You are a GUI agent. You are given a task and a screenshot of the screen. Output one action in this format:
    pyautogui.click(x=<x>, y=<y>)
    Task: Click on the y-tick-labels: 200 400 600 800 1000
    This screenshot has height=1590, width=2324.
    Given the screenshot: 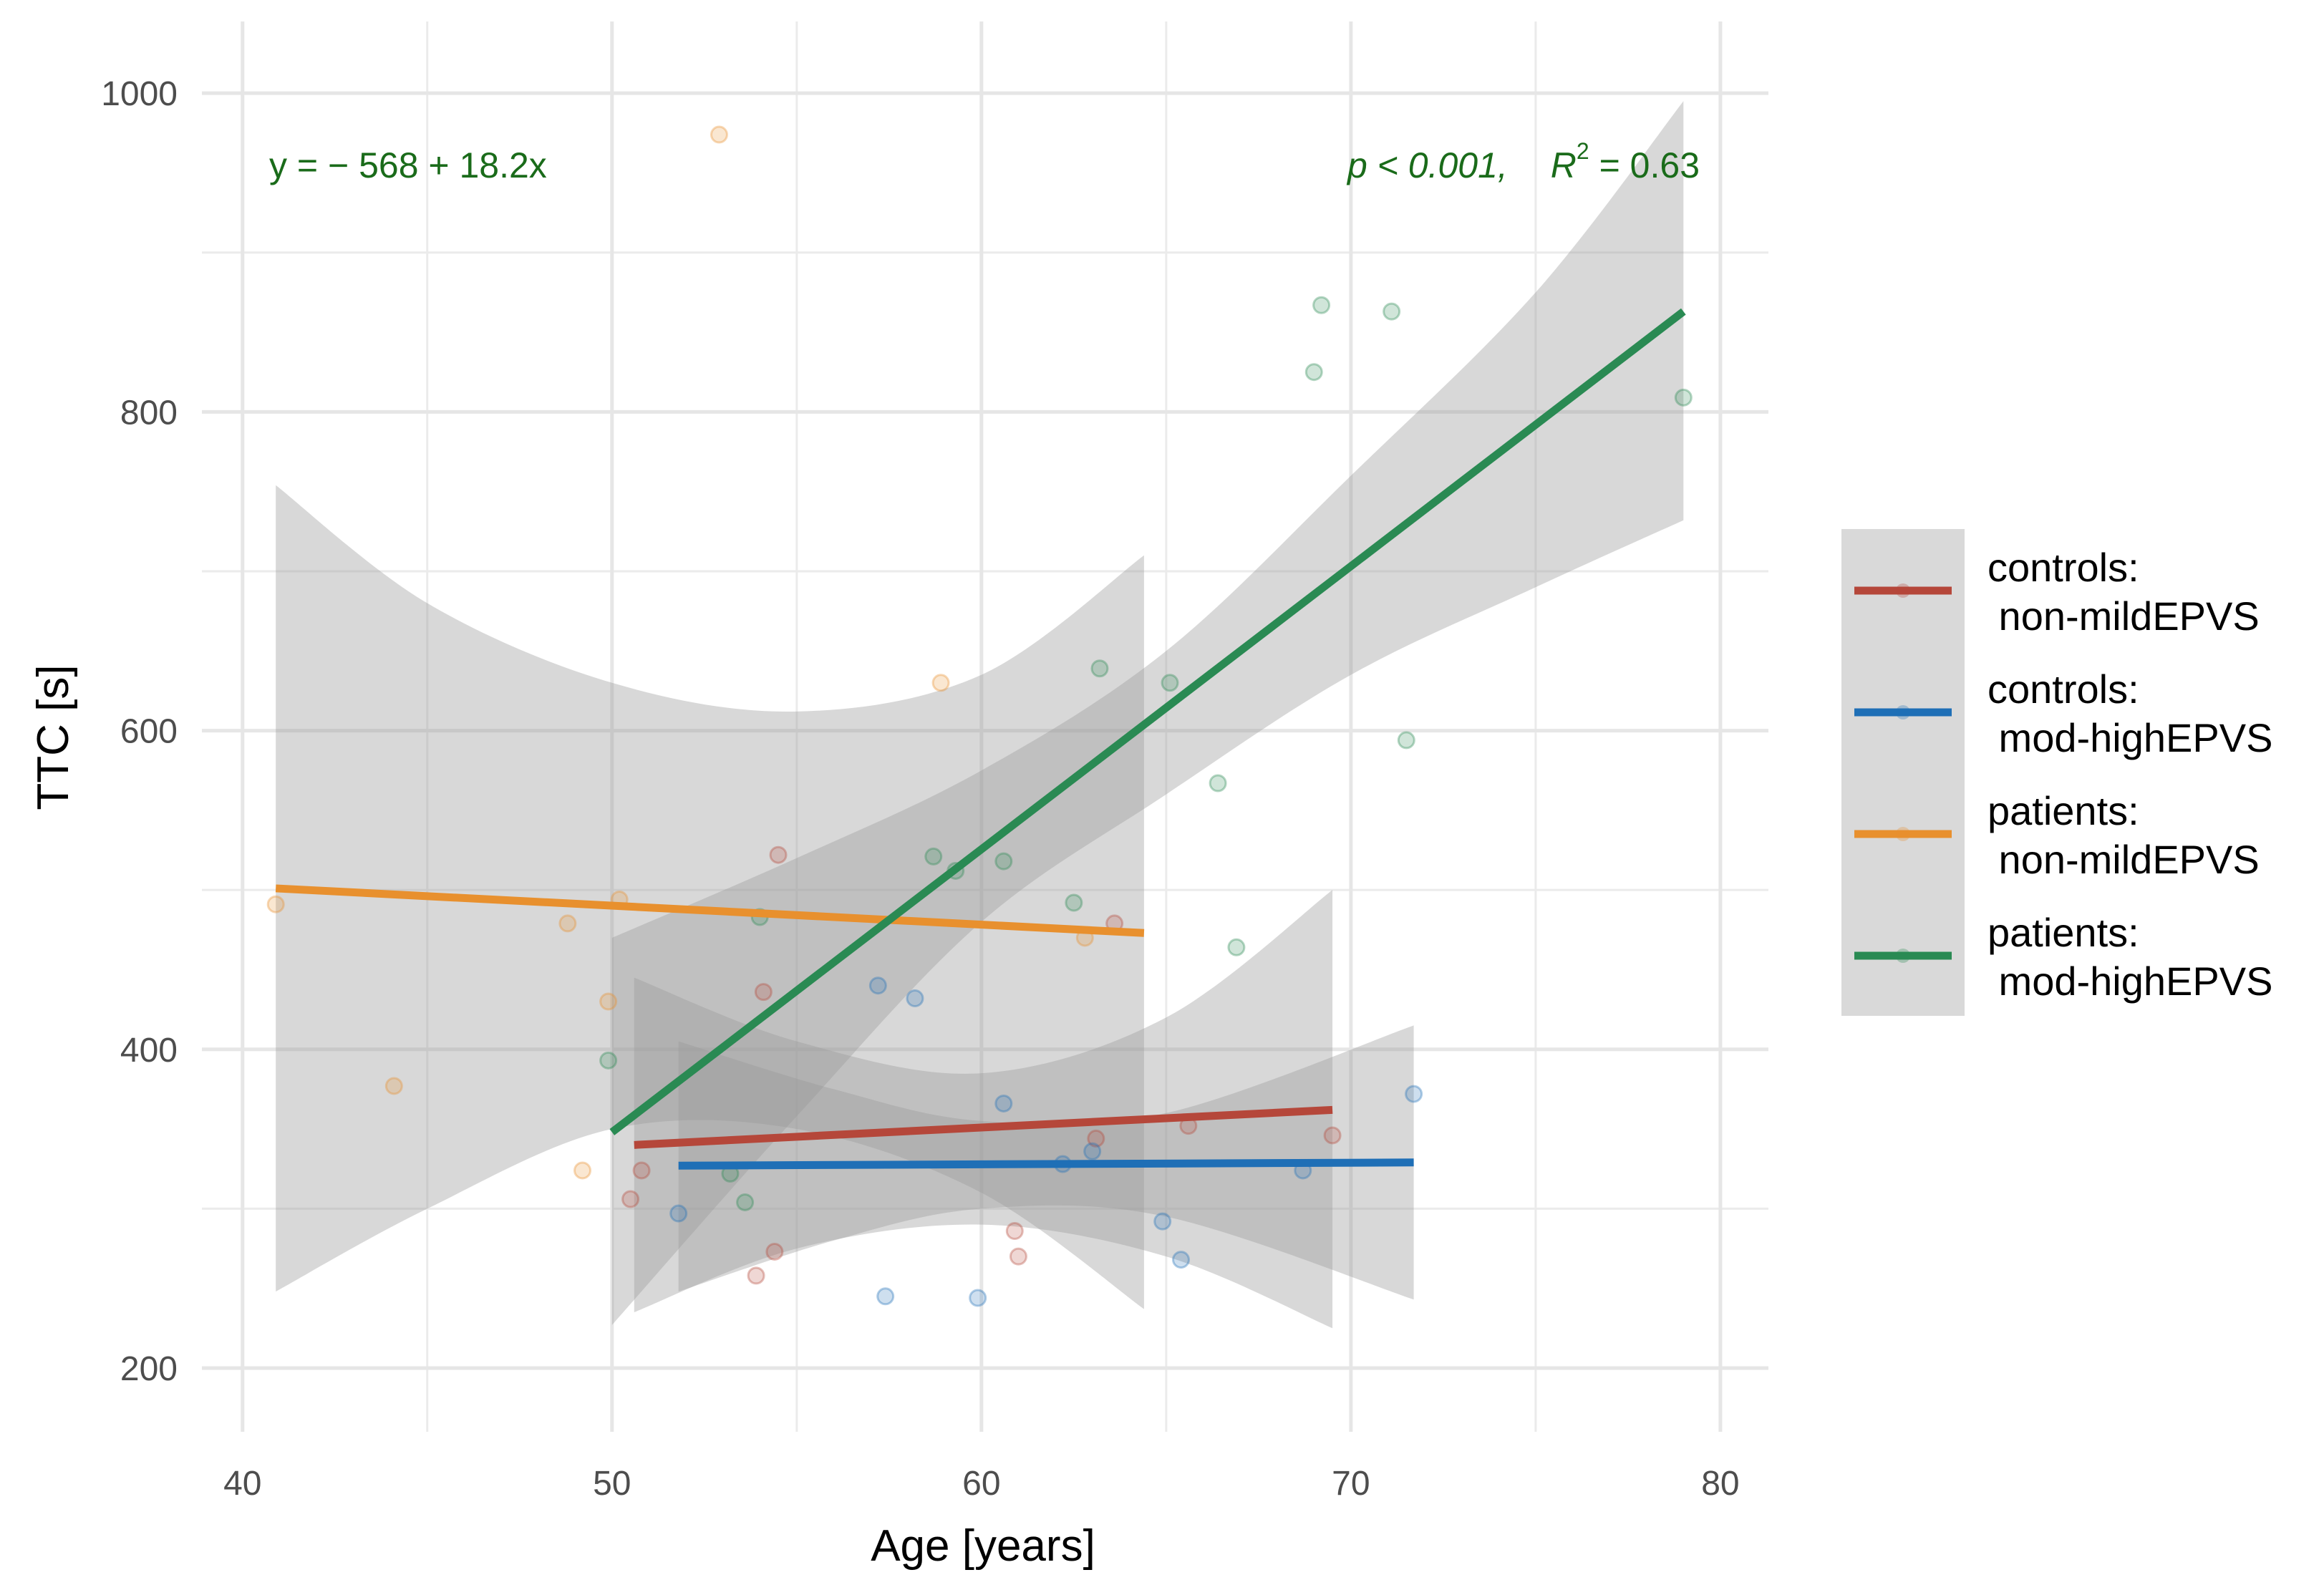 What is the action you would take?
    pyautogui.click(x=139, y=731)
    